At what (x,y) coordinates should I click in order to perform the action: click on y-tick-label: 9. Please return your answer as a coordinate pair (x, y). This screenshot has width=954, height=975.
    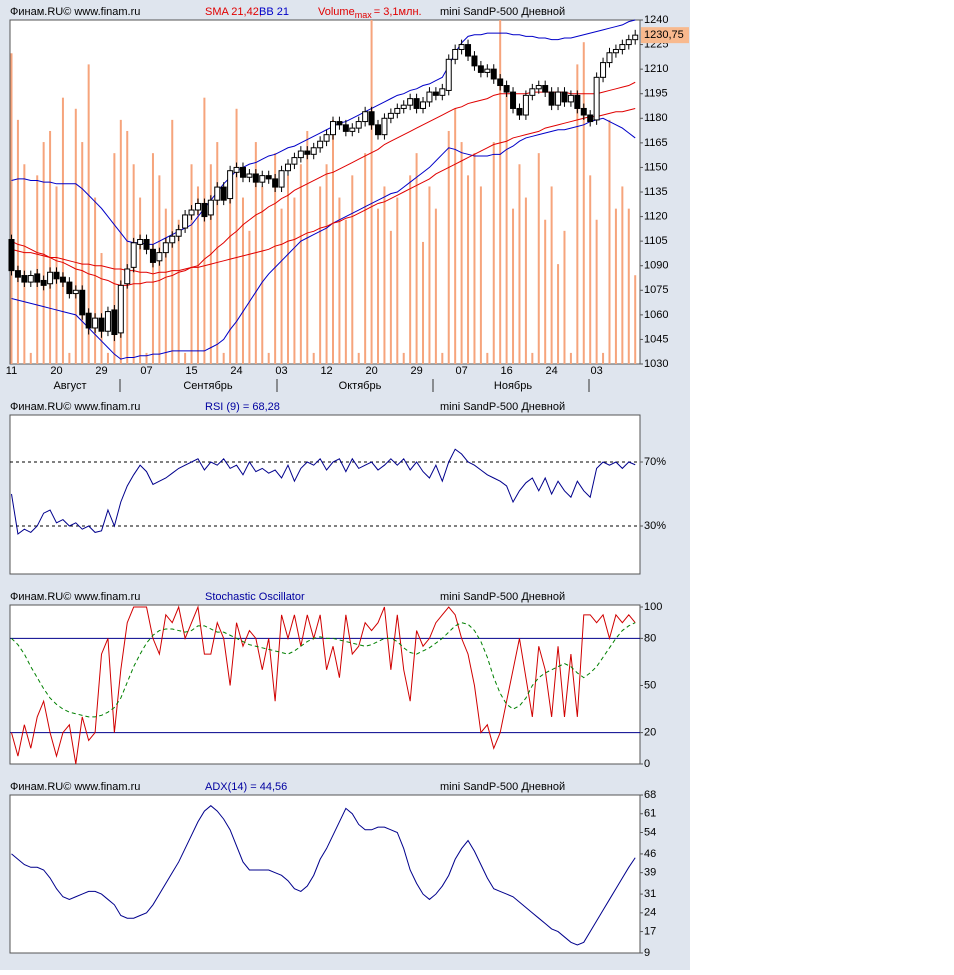
    Looking at the image, I should click on (647, 953).